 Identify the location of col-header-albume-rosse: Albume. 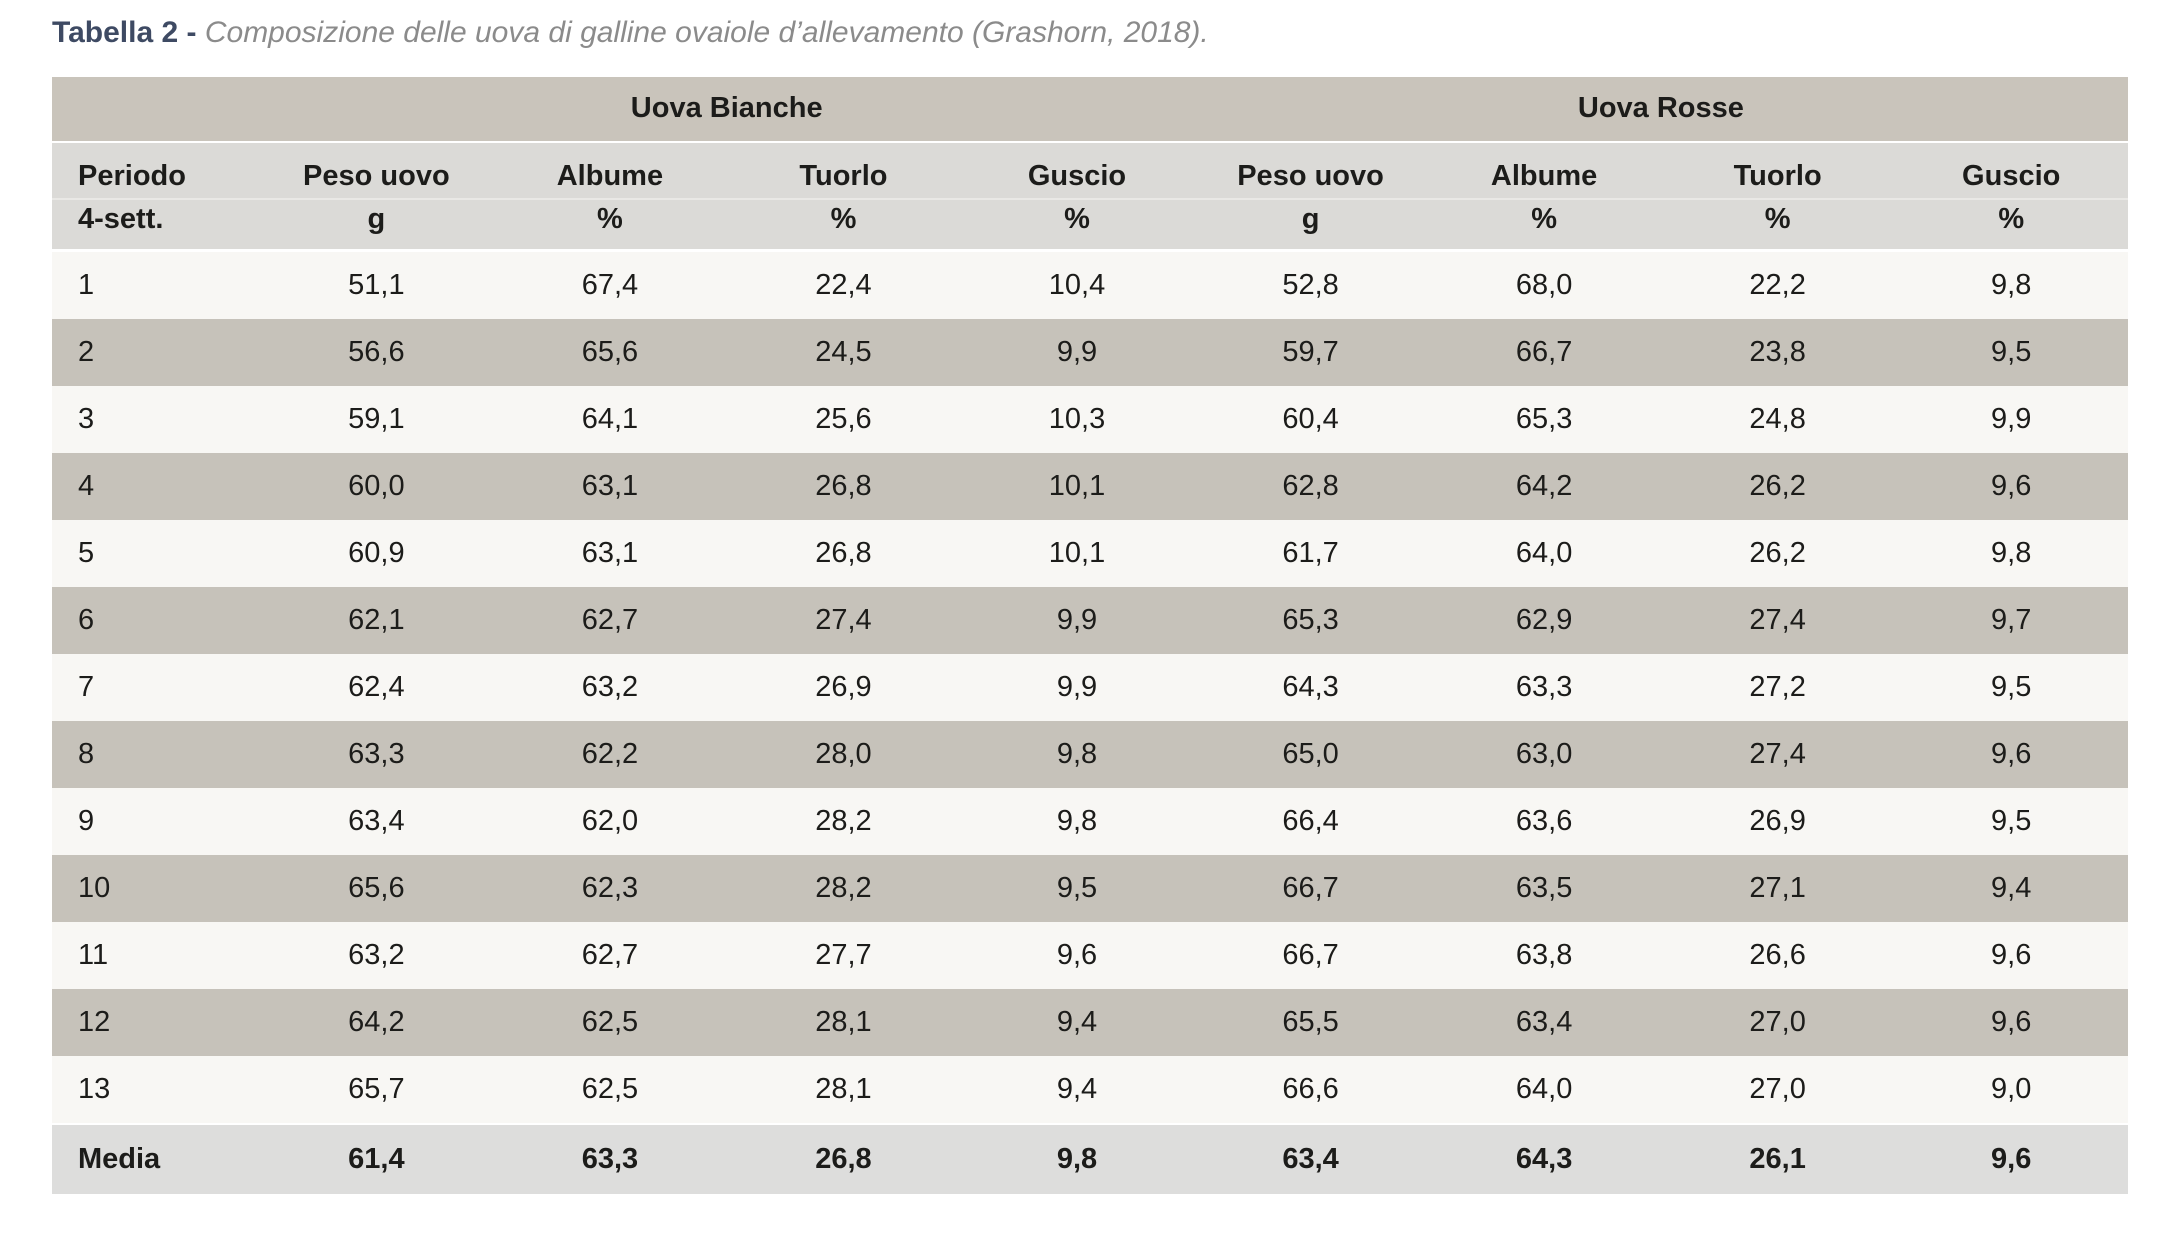
(1544, 170).